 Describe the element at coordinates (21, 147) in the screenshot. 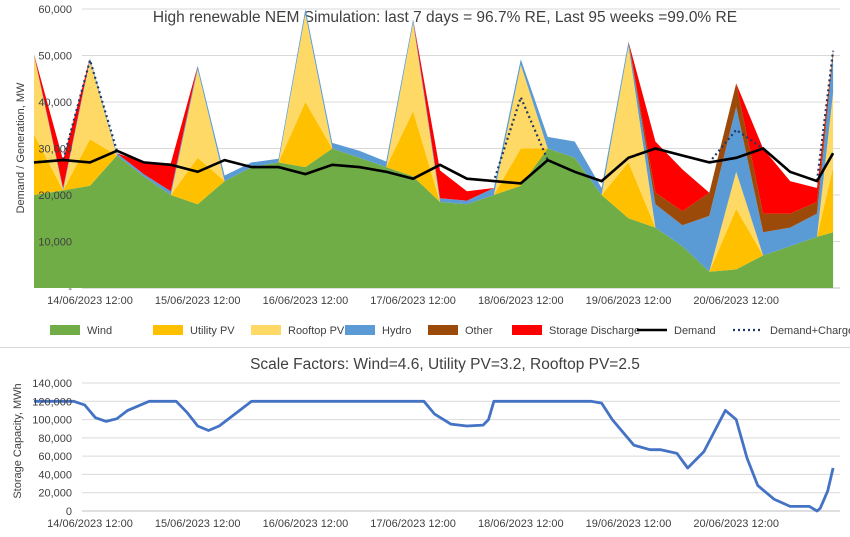

I see `y-axis-label: Demand / Generation, MW` at that location.